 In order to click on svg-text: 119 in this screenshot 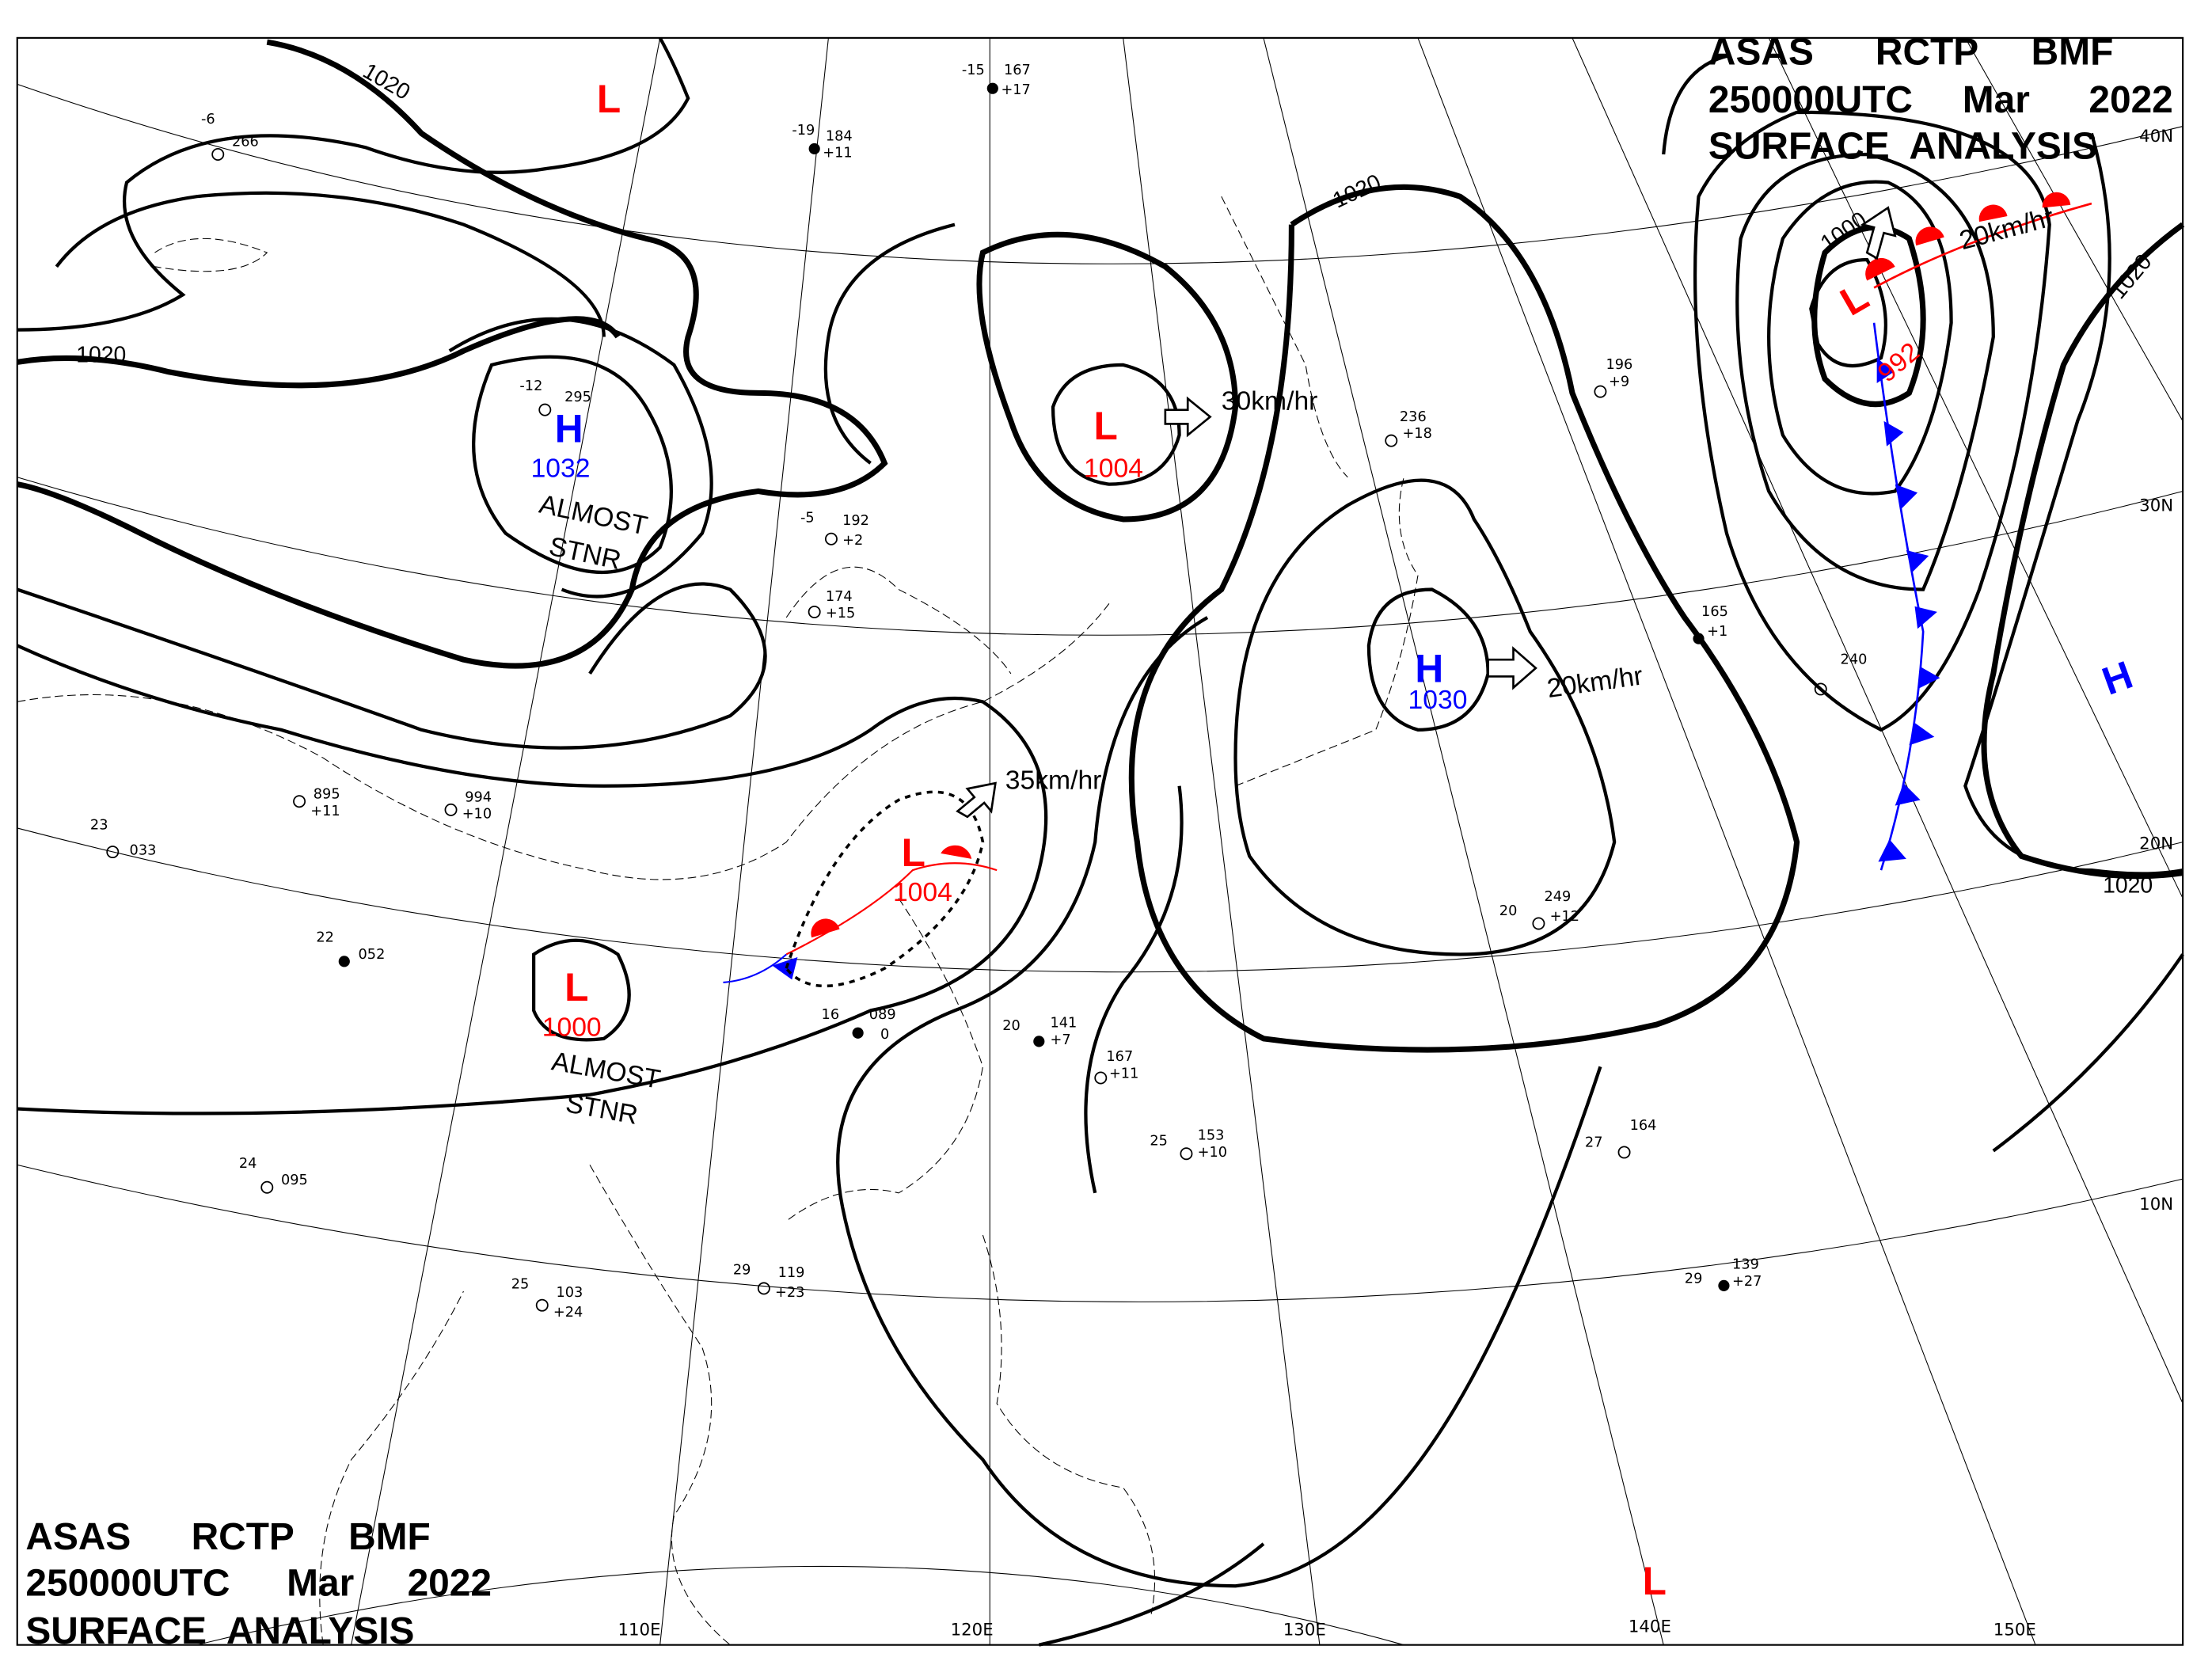, I will do `click(791, 1273)`.